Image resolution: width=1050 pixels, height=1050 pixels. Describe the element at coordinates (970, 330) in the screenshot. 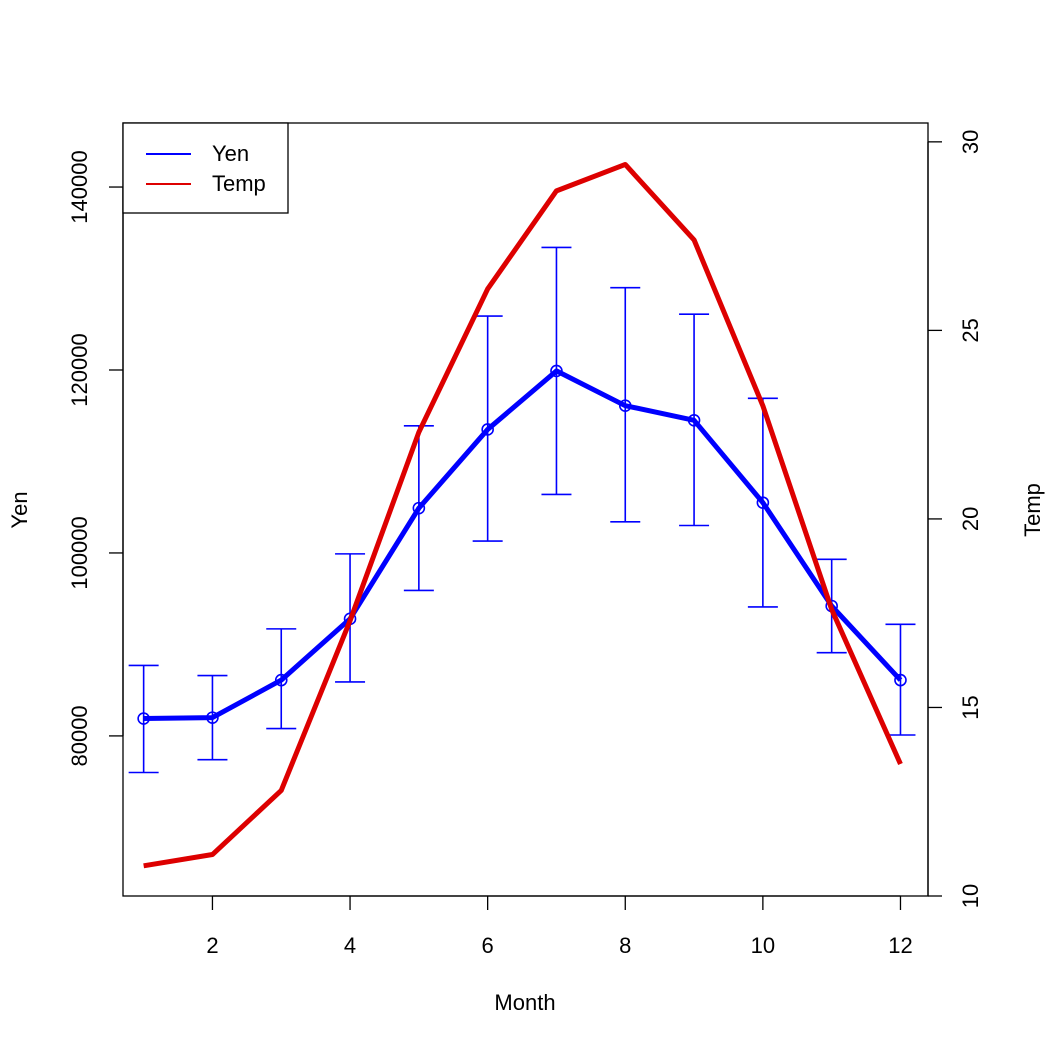

I see `y-right-tick-label: 25` at that location.